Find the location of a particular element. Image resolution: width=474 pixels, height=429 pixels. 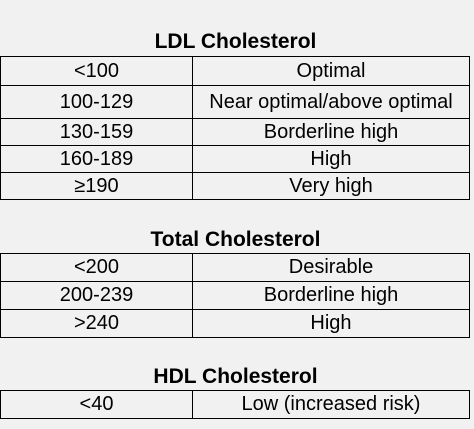

range-cell: ≥190 is located at coordinates (97, 186).